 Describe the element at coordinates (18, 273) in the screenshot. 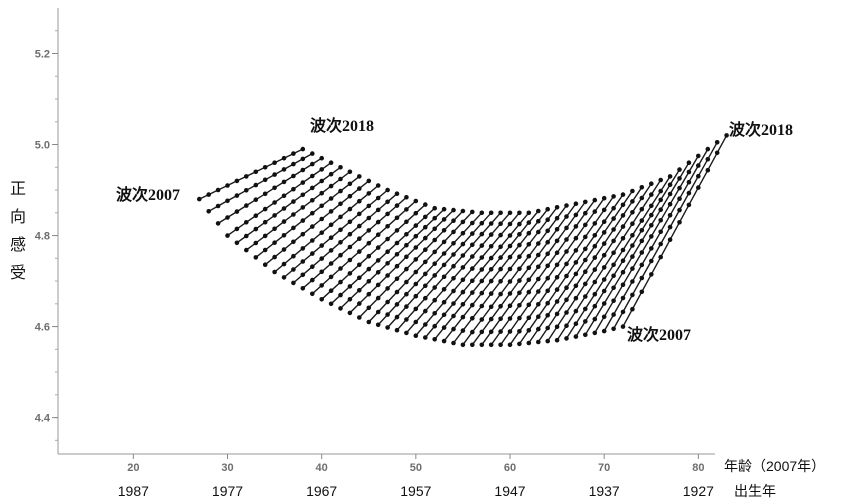

I see `y-axis-label-char-4: 受` at that location.